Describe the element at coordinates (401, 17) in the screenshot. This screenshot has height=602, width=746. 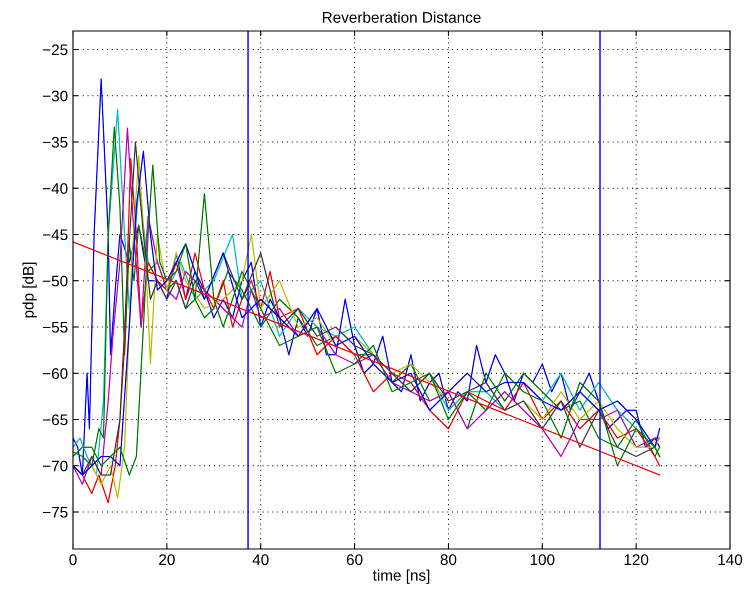
I see `chart-title: Reverberation Distance` at that location.